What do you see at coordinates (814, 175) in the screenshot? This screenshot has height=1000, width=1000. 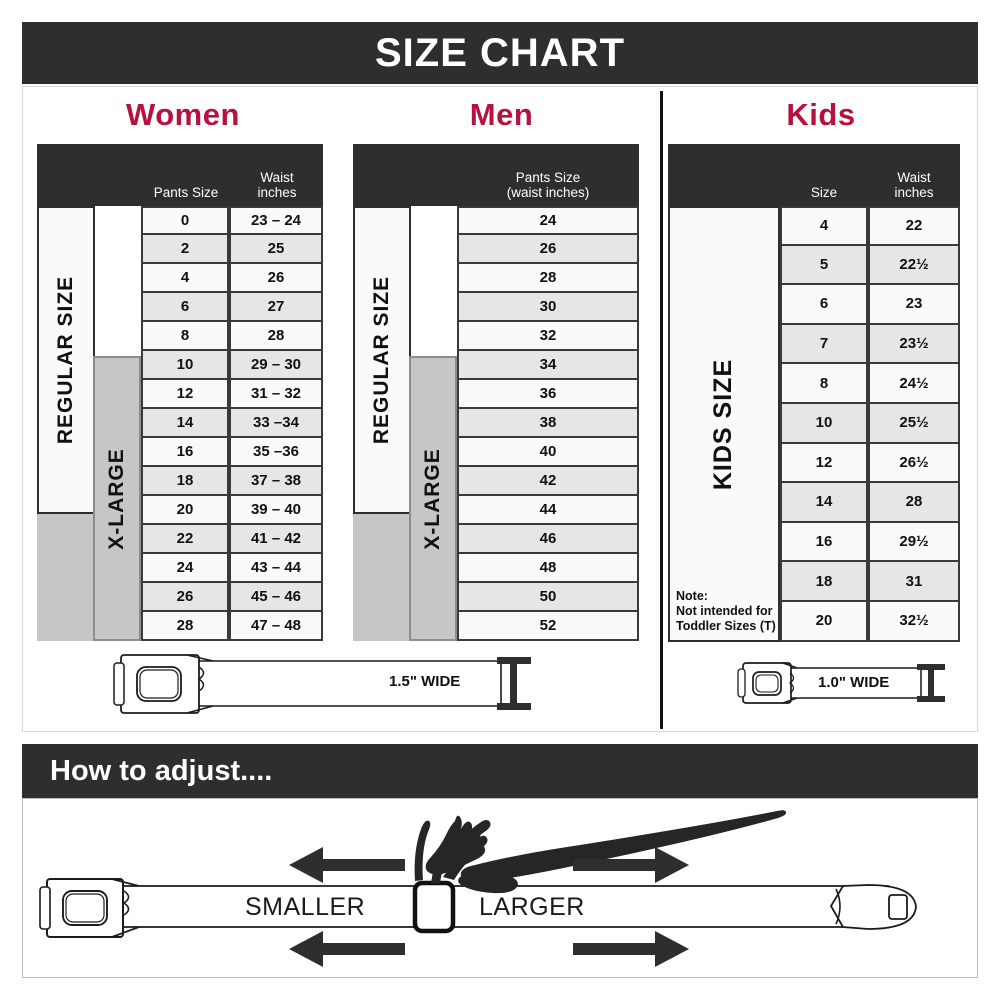 I see `table-header-kids: Size Waist inches` at bounding box center [814, 175].